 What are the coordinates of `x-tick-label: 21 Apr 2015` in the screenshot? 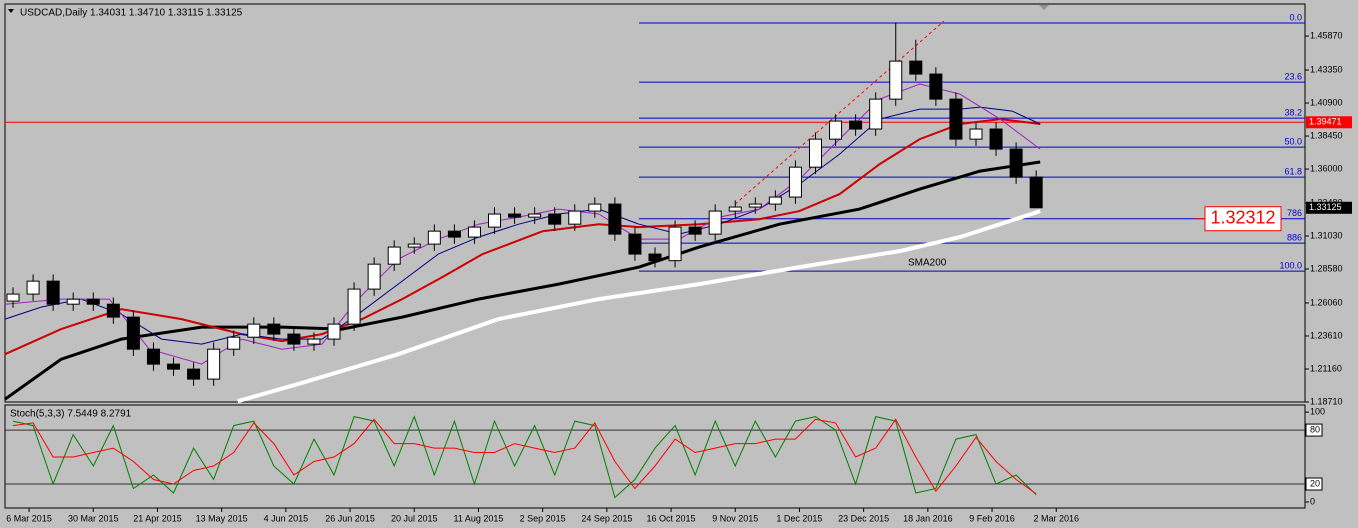 It's located at (157, 518).